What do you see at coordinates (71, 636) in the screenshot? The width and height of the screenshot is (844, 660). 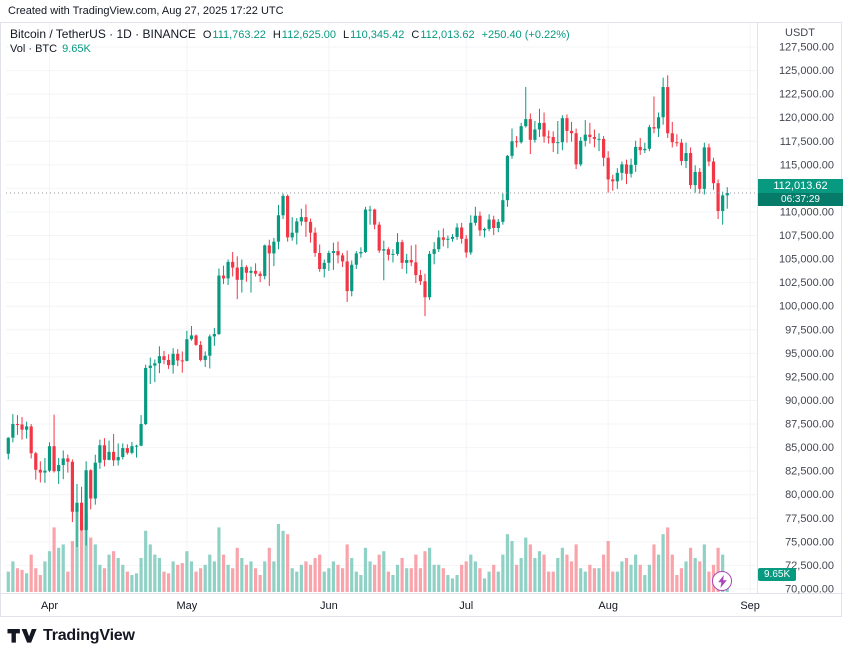 I see `tradingview-logo: TradingView` at bounding box center [71, 636].